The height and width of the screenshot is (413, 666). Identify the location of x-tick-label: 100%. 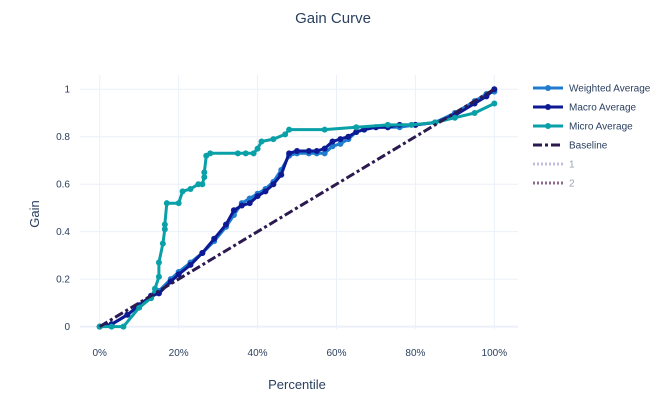
(495, 353).